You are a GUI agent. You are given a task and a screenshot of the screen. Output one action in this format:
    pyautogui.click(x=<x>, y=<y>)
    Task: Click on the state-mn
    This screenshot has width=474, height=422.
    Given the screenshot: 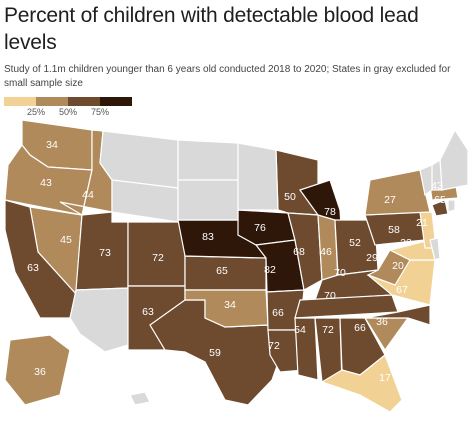 What is the action you would take?
    pyautogui.click(x=258, y=176)
    